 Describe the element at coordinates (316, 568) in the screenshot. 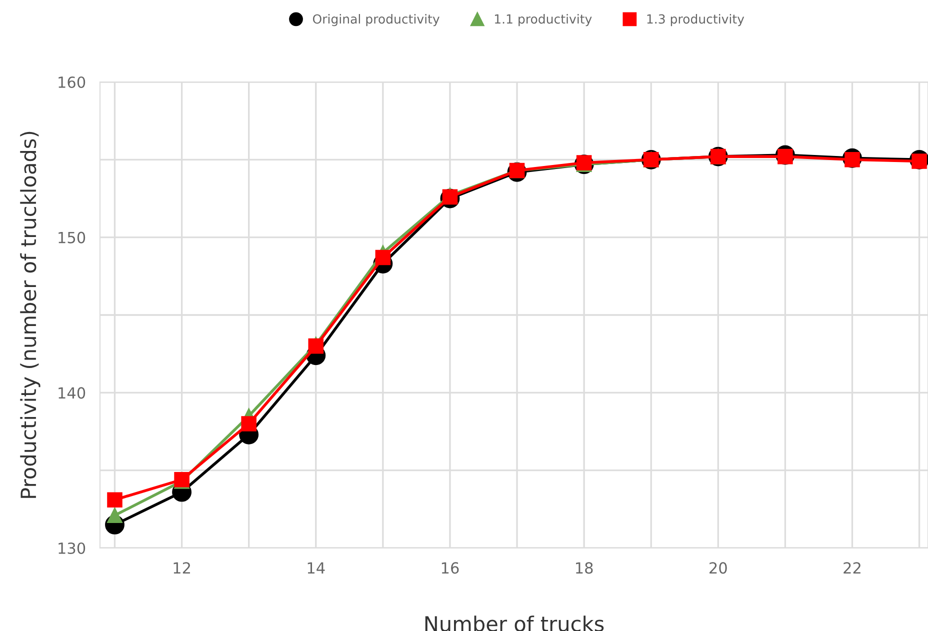

I see `x-tick-label: 14` at that location.